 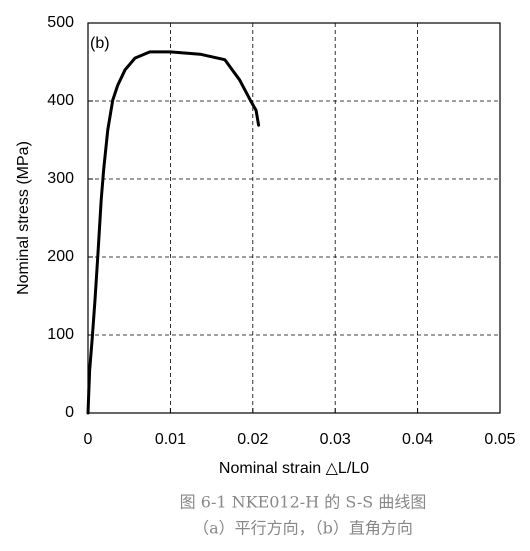 What do you see at coordinates (303, 528) in the screenshot?
I see `caption: （a）平行方向，（b）直角方向` at bounding box center [303, 528].